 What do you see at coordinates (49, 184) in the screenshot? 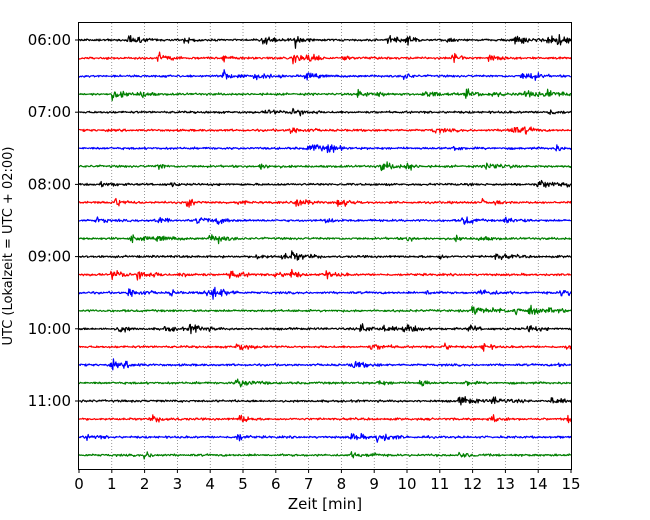
I see `y-tick-label: 08:00` at bounding box center [49, 184].